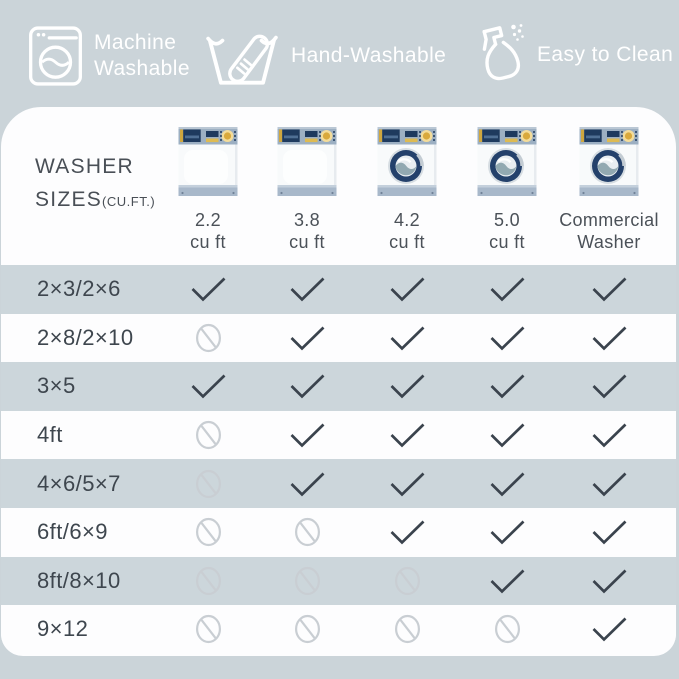 The image size is (679, 679). I want to click on rug-size-label: 2×8/2×10, so click(85, 337).